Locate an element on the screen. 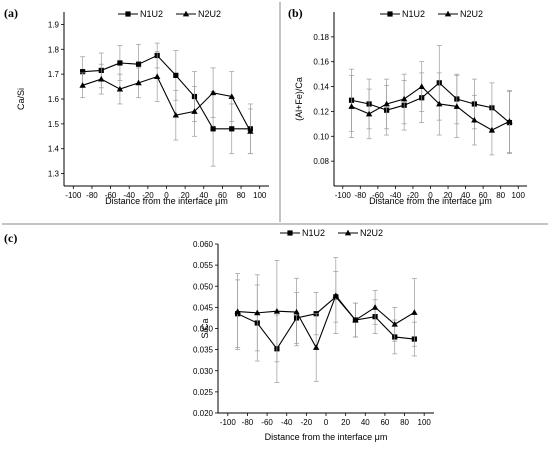 The image size is (550, 453). y-tick-label: 1.4 is located at coordinates (54, 149).